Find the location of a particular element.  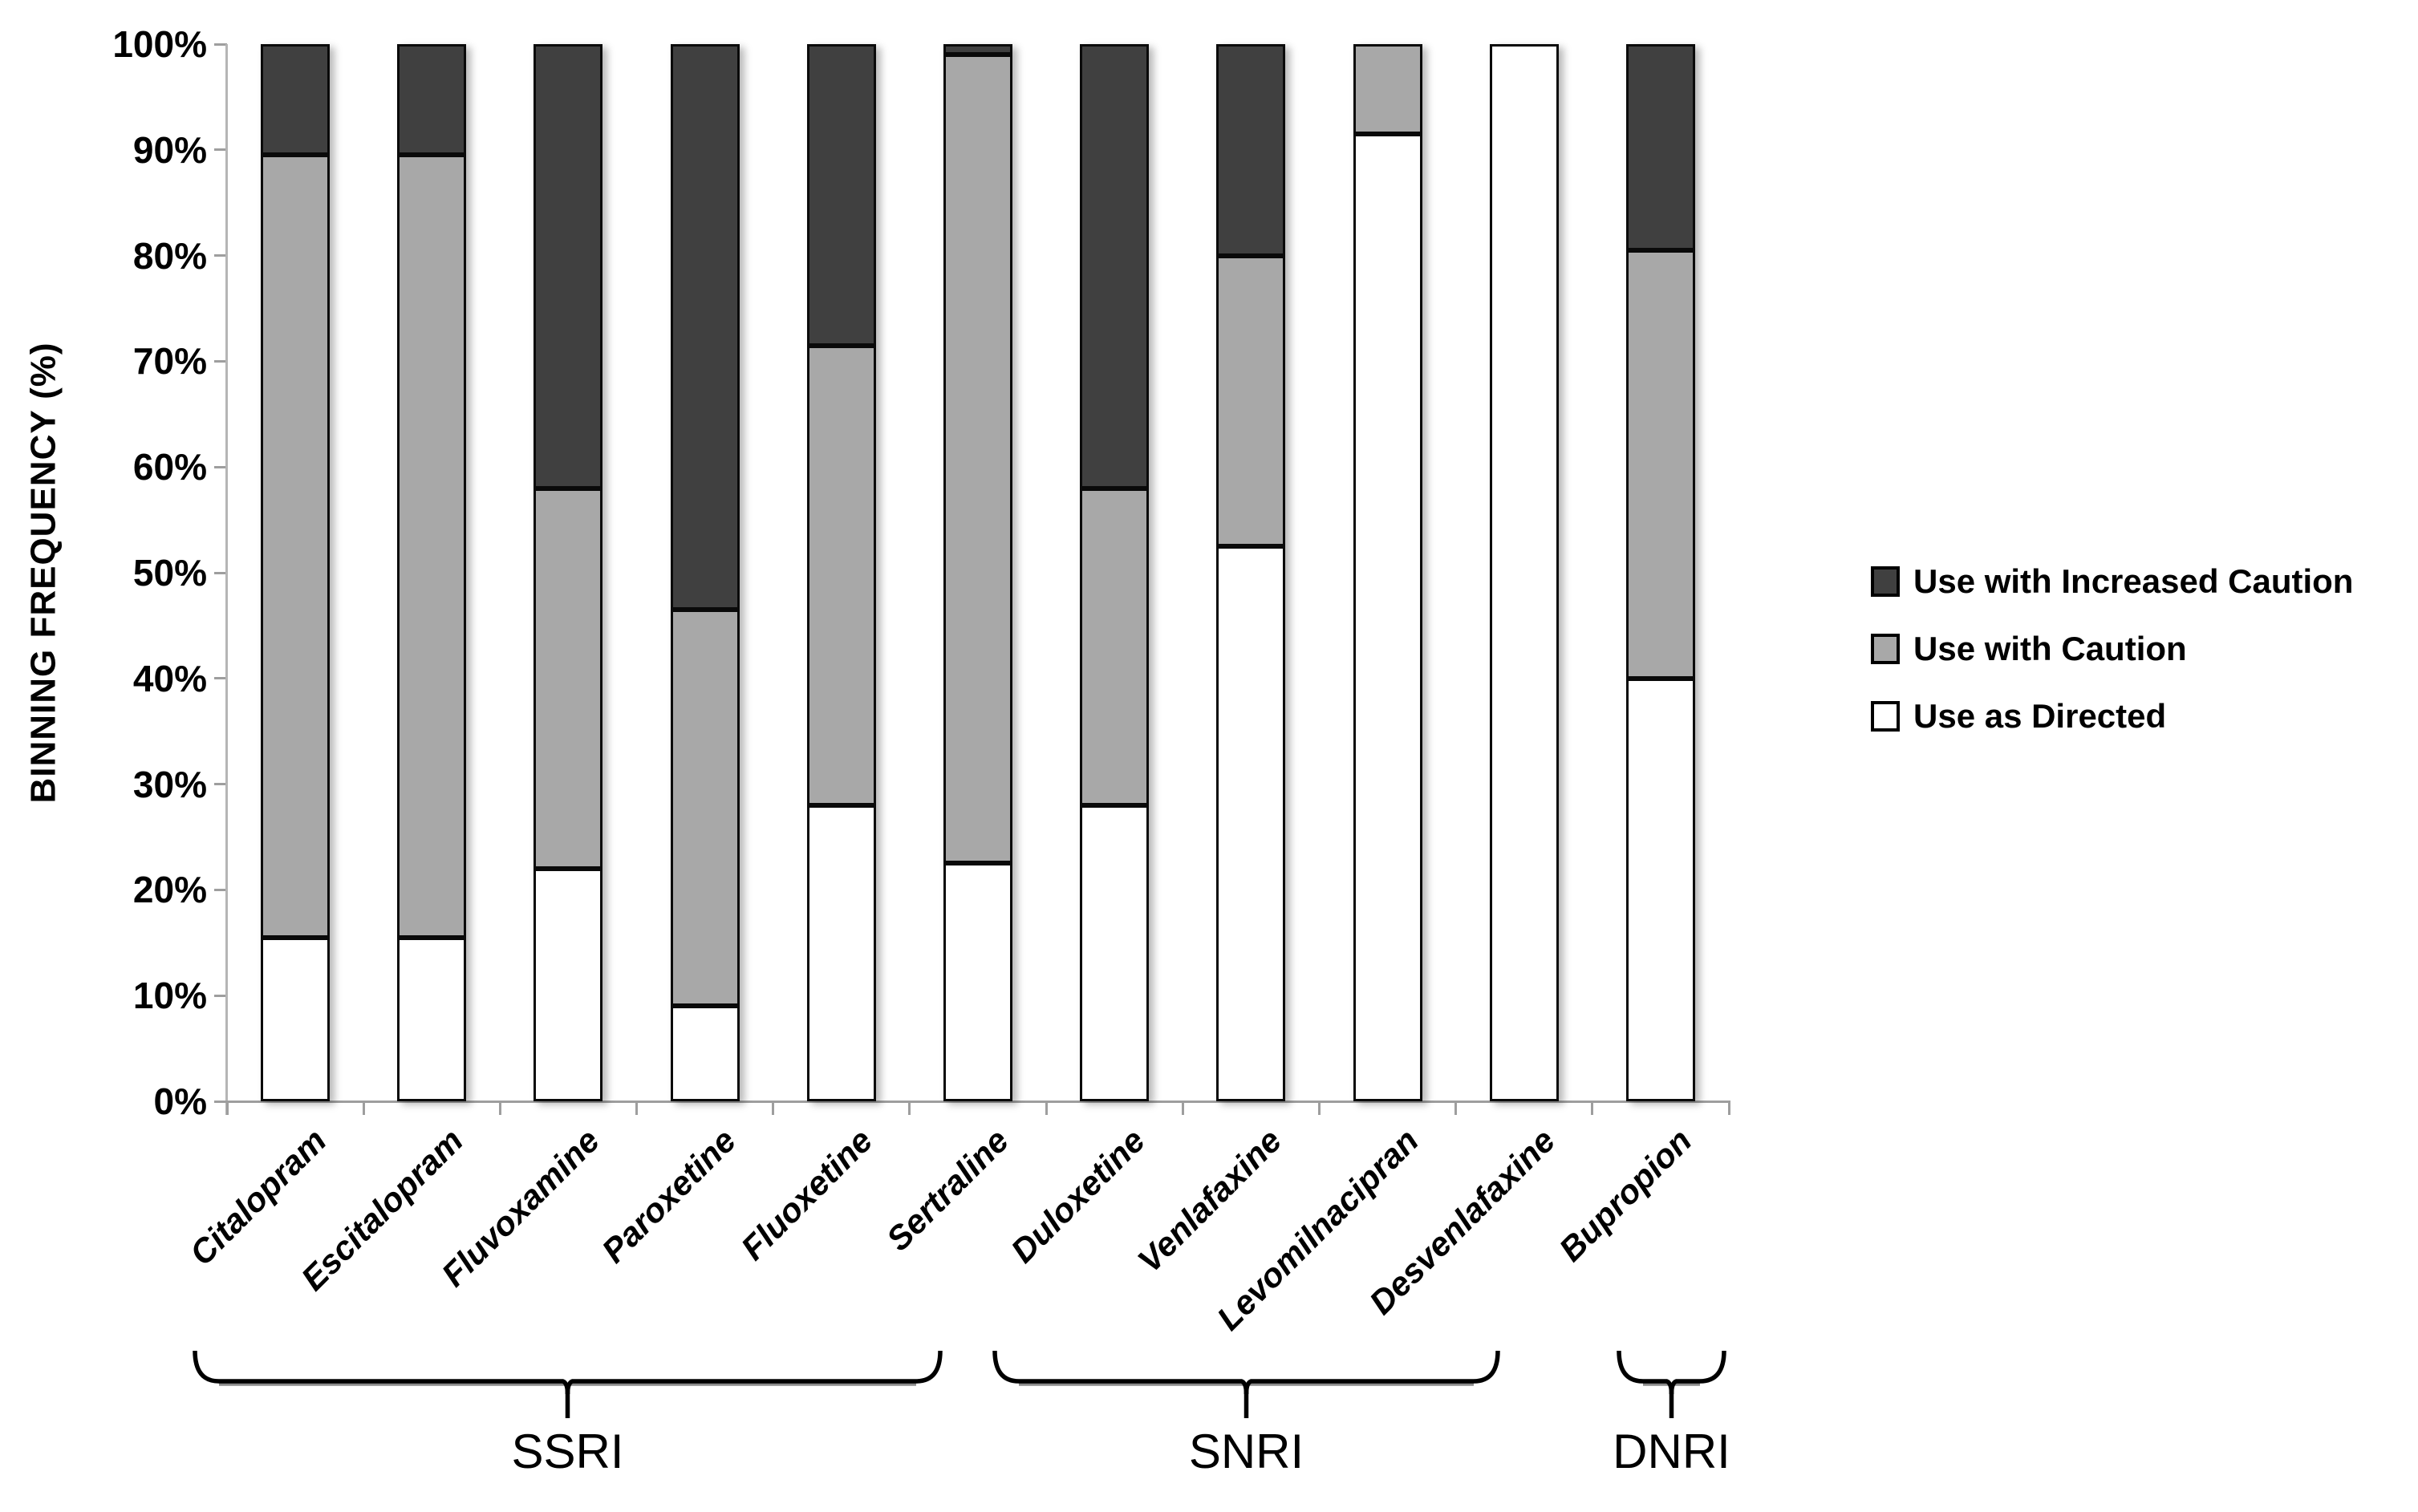

bar-segment-duloxetine-use-as-directed is located at coordinates (1115, 953).